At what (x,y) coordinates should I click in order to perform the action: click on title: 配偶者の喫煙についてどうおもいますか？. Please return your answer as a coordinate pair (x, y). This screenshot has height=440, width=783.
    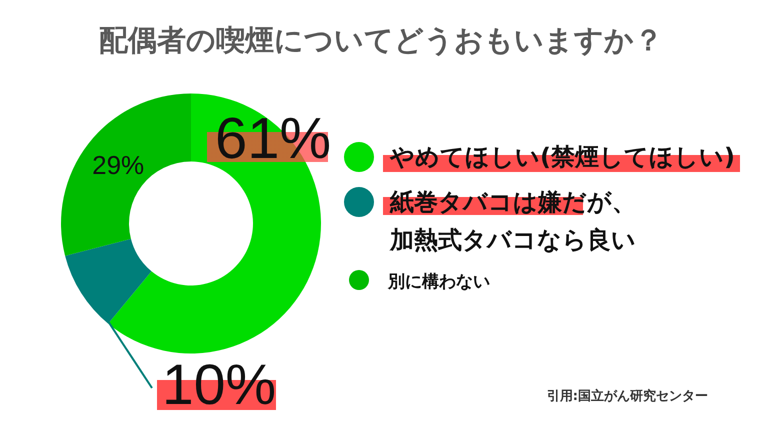
    Looking at the image, I should click on (381, 40).